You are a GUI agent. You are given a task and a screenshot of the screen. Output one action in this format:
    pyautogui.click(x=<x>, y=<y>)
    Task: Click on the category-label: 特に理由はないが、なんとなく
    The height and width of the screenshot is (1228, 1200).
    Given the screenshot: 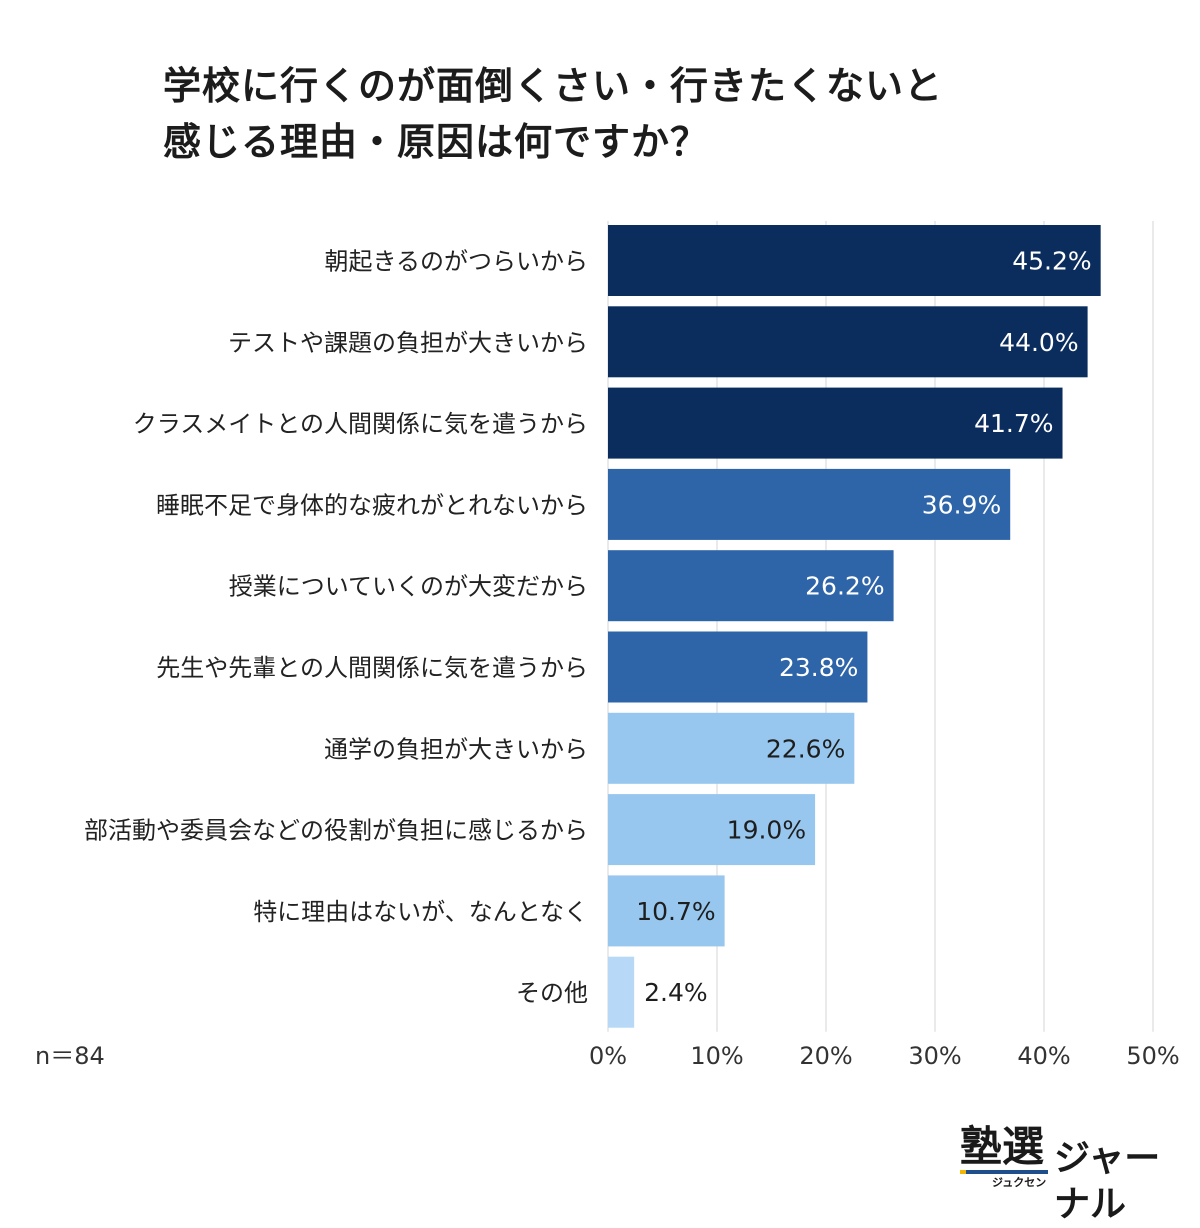 What is the action you would take?
    pyautogui.click(x=420, y=912)
    